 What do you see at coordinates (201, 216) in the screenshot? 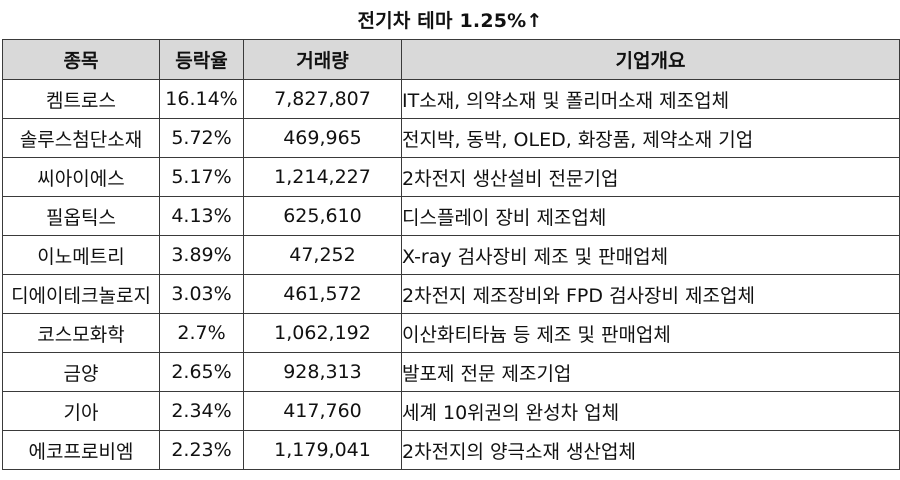
I see `cell-change-rate: 4.13%` at bounding box center [201, 216].